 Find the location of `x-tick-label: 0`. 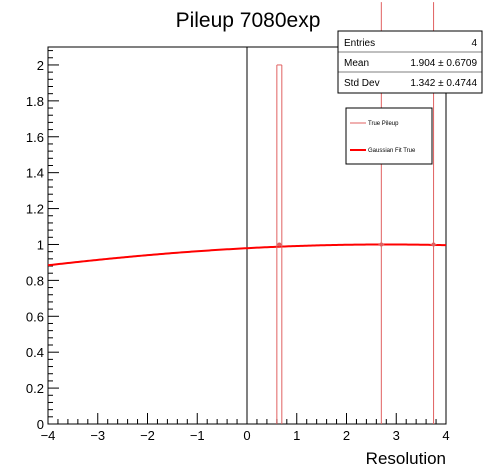

x-tick-label: 0 is located at coordinates (246, 435).